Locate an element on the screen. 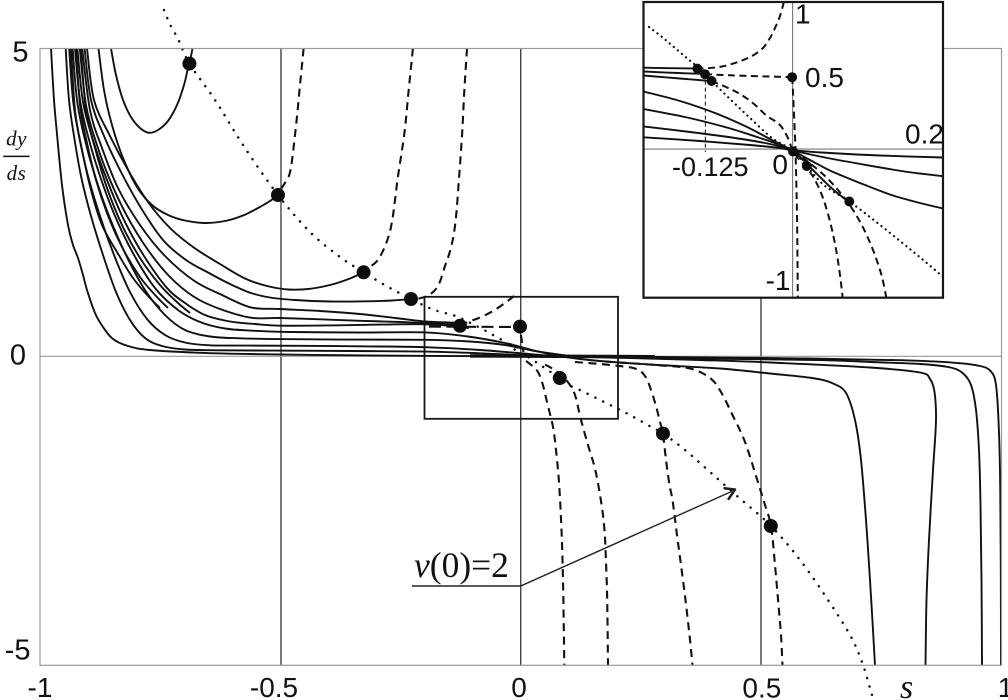  svg-text: v(0)=2 is located at coordinates (461, 565).